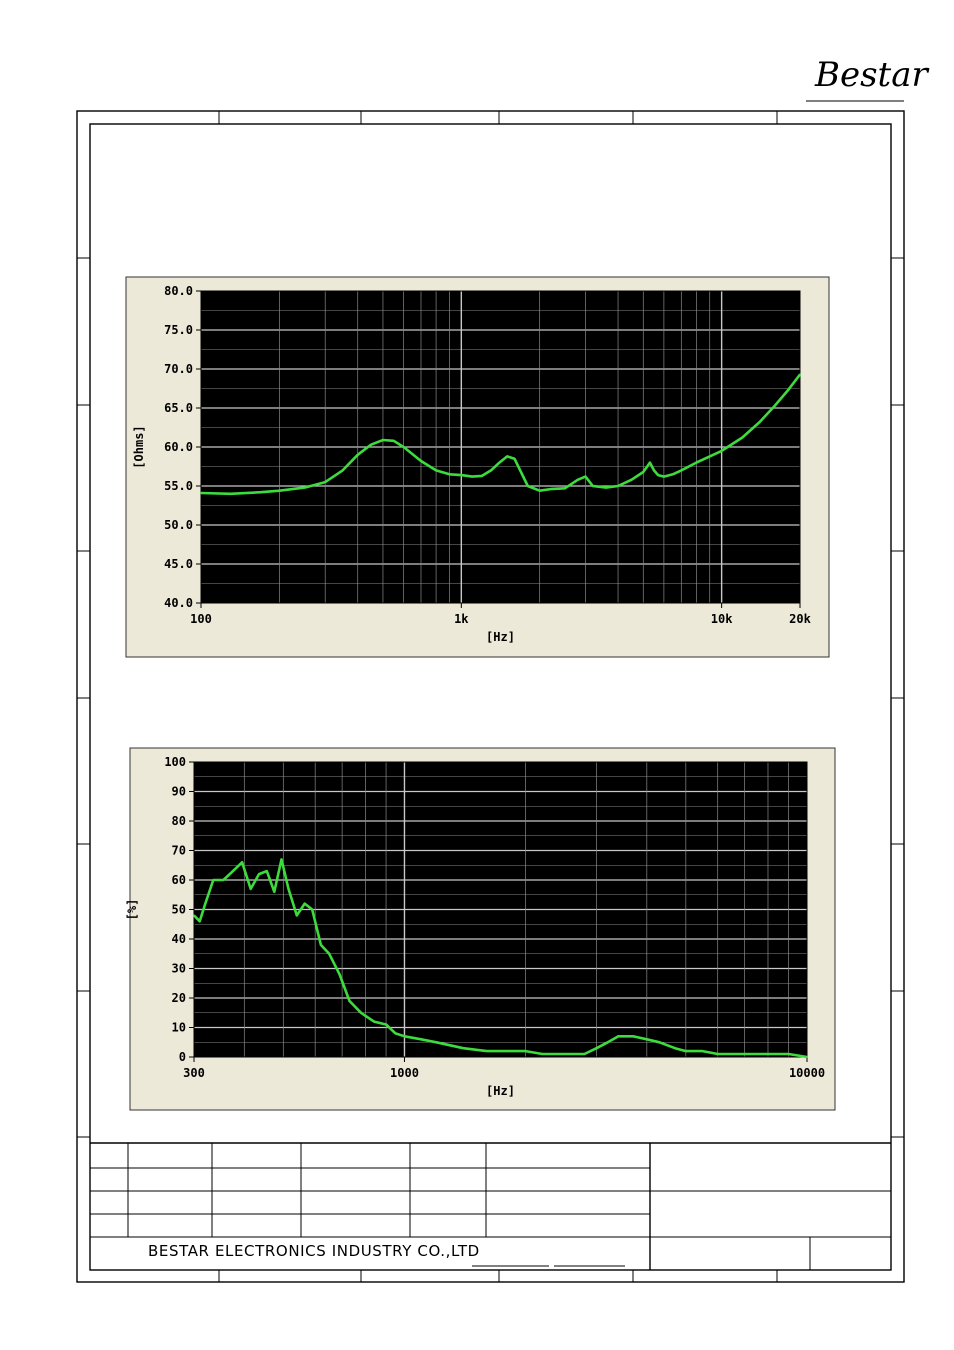 This screenshot has width=954, height=1350. What do you see at coordinates (178, 291) in the screenshot?
I see `chart1-ytick-label: 80.0` at bounding box center [178, 291].